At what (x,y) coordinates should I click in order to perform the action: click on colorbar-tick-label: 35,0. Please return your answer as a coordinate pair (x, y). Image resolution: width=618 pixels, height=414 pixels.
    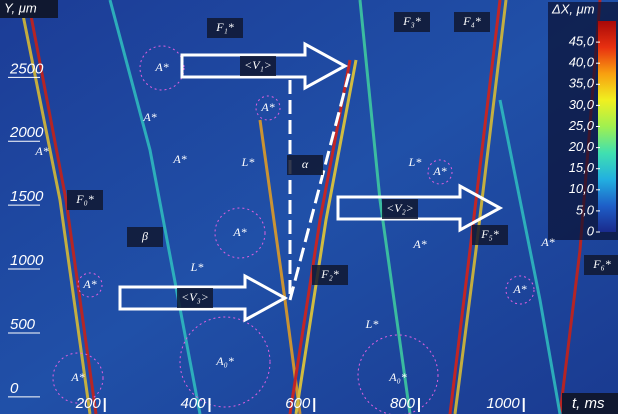
    Looking at the image, I should click on (582, 83).